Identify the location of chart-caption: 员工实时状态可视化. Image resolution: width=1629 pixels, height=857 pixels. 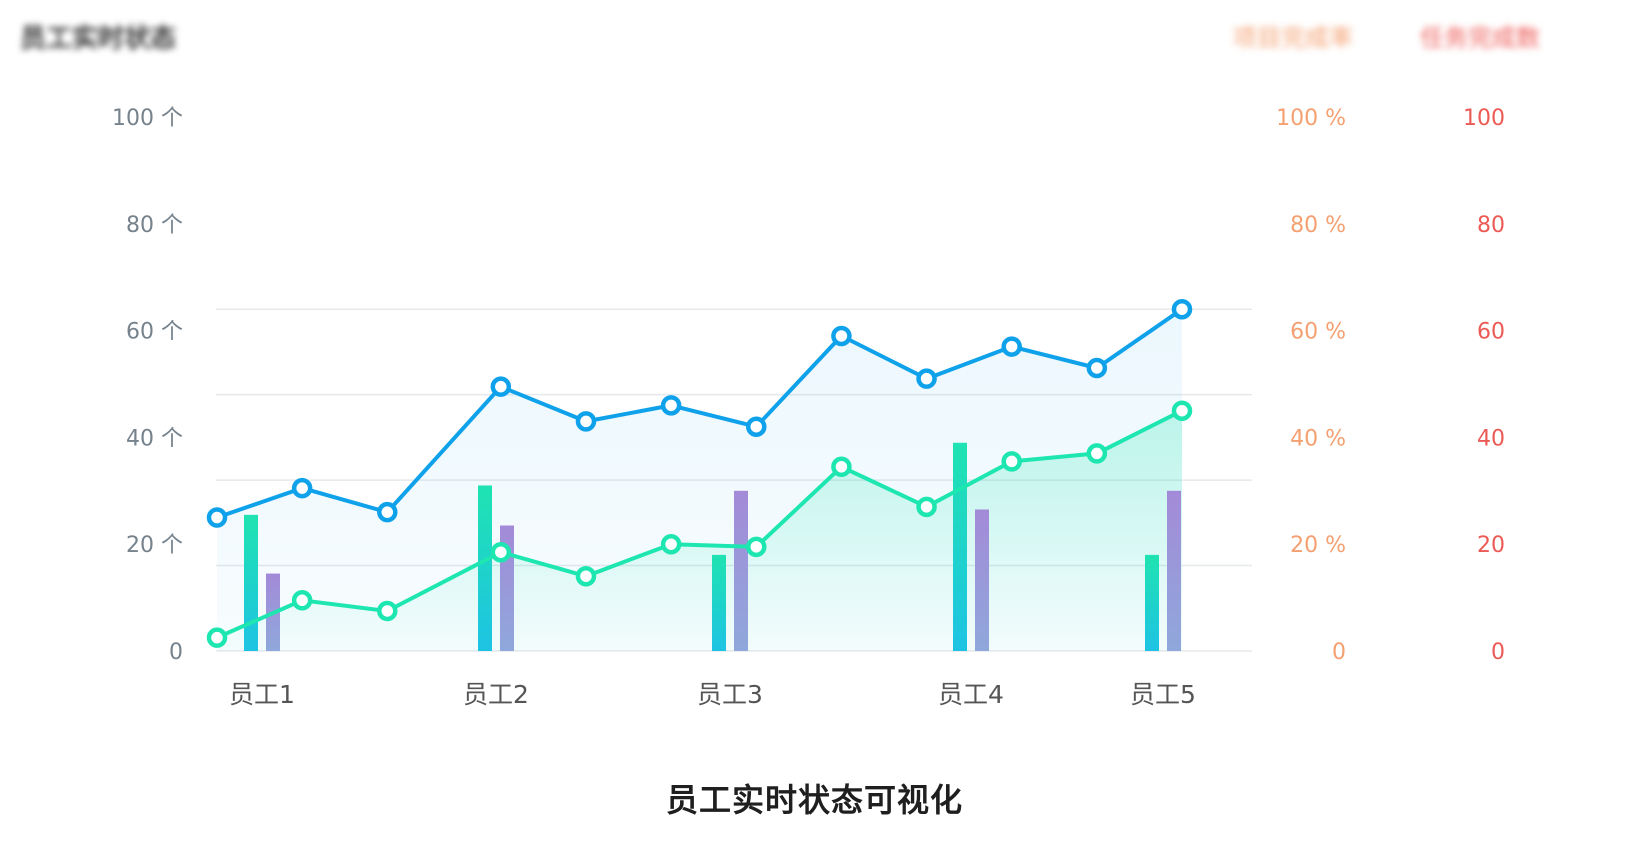
(814, 800).